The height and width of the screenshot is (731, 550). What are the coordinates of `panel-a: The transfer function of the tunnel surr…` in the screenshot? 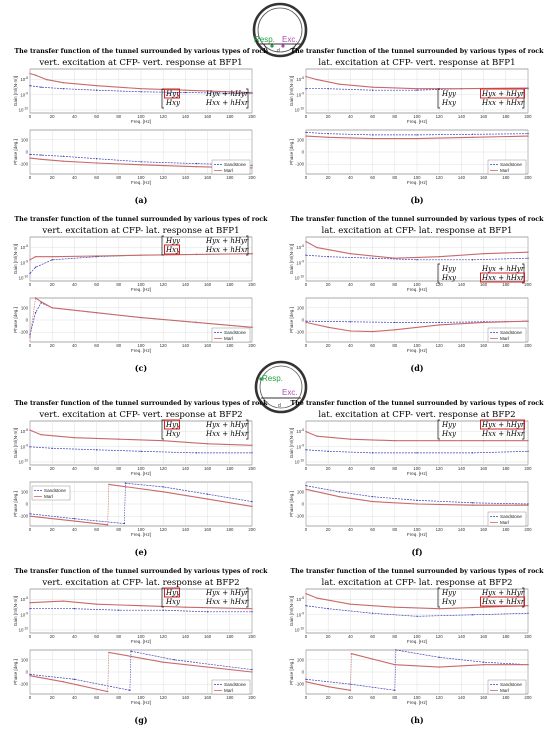 It's located at (140, 126).